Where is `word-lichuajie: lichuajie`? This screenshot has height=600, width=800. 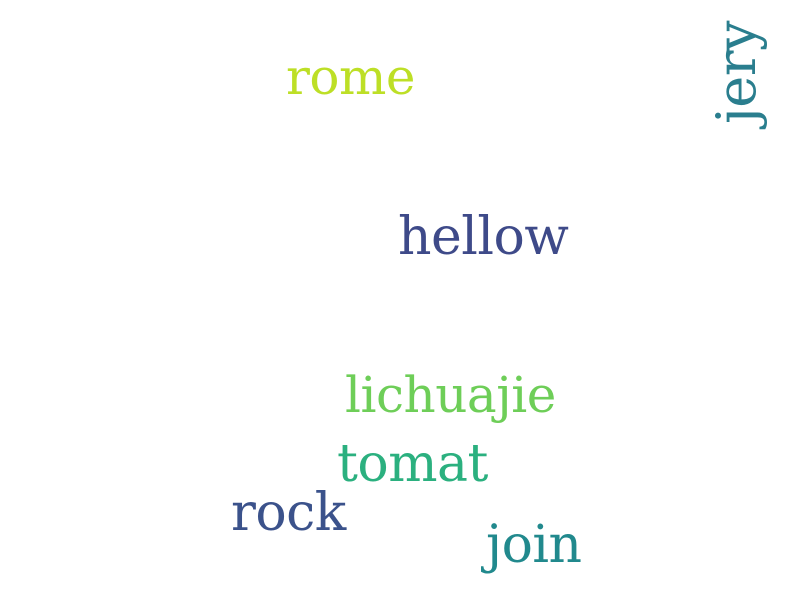 word-lichuajie: lichuajie is located at coordinates (450, 395).